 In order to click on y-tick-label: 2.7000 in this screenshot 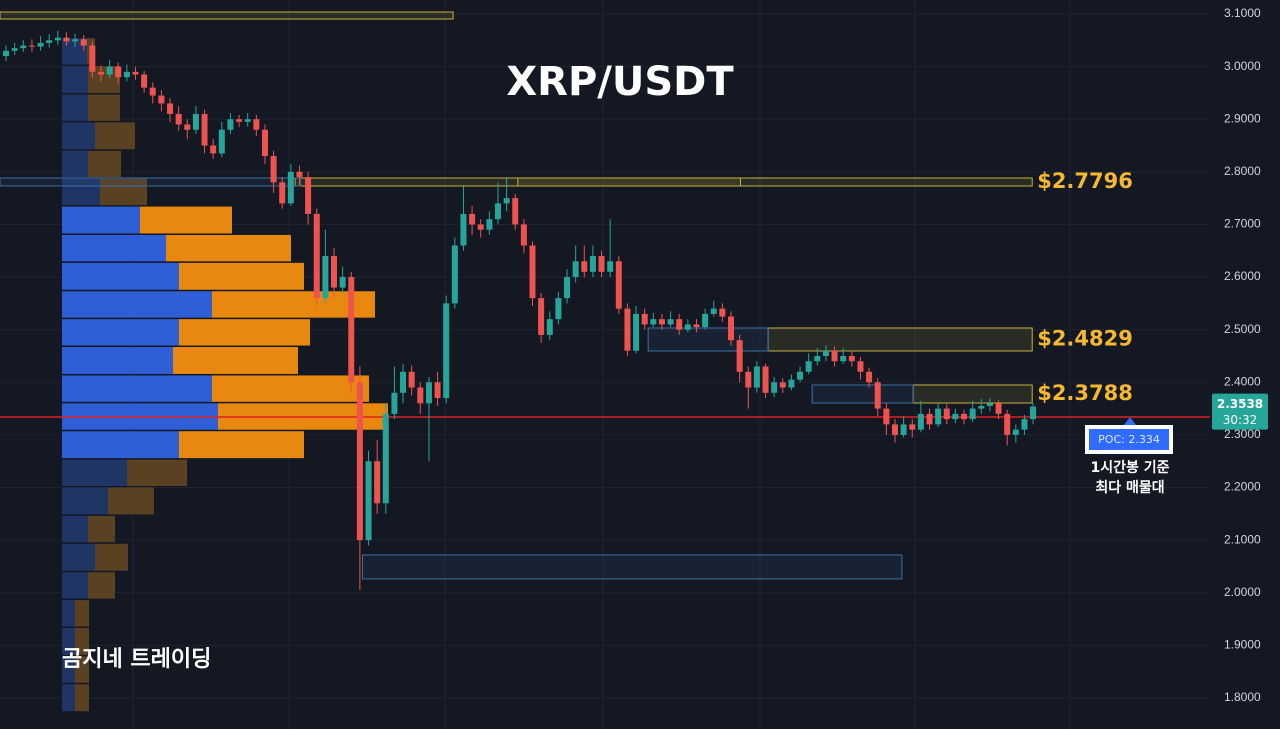, I will do `click(1242, 224)`.